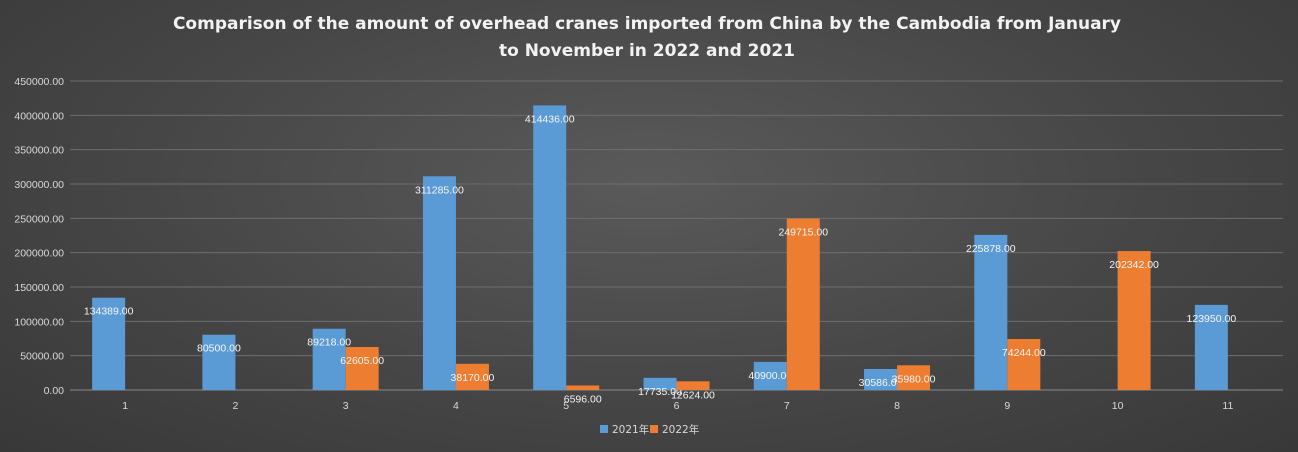 This screenshot has width=1298, height=452. What do you see at coordinates (1007, 406) in the screenshot?
I see `x-tick-label: 9` at bounding box center [1007, 406].